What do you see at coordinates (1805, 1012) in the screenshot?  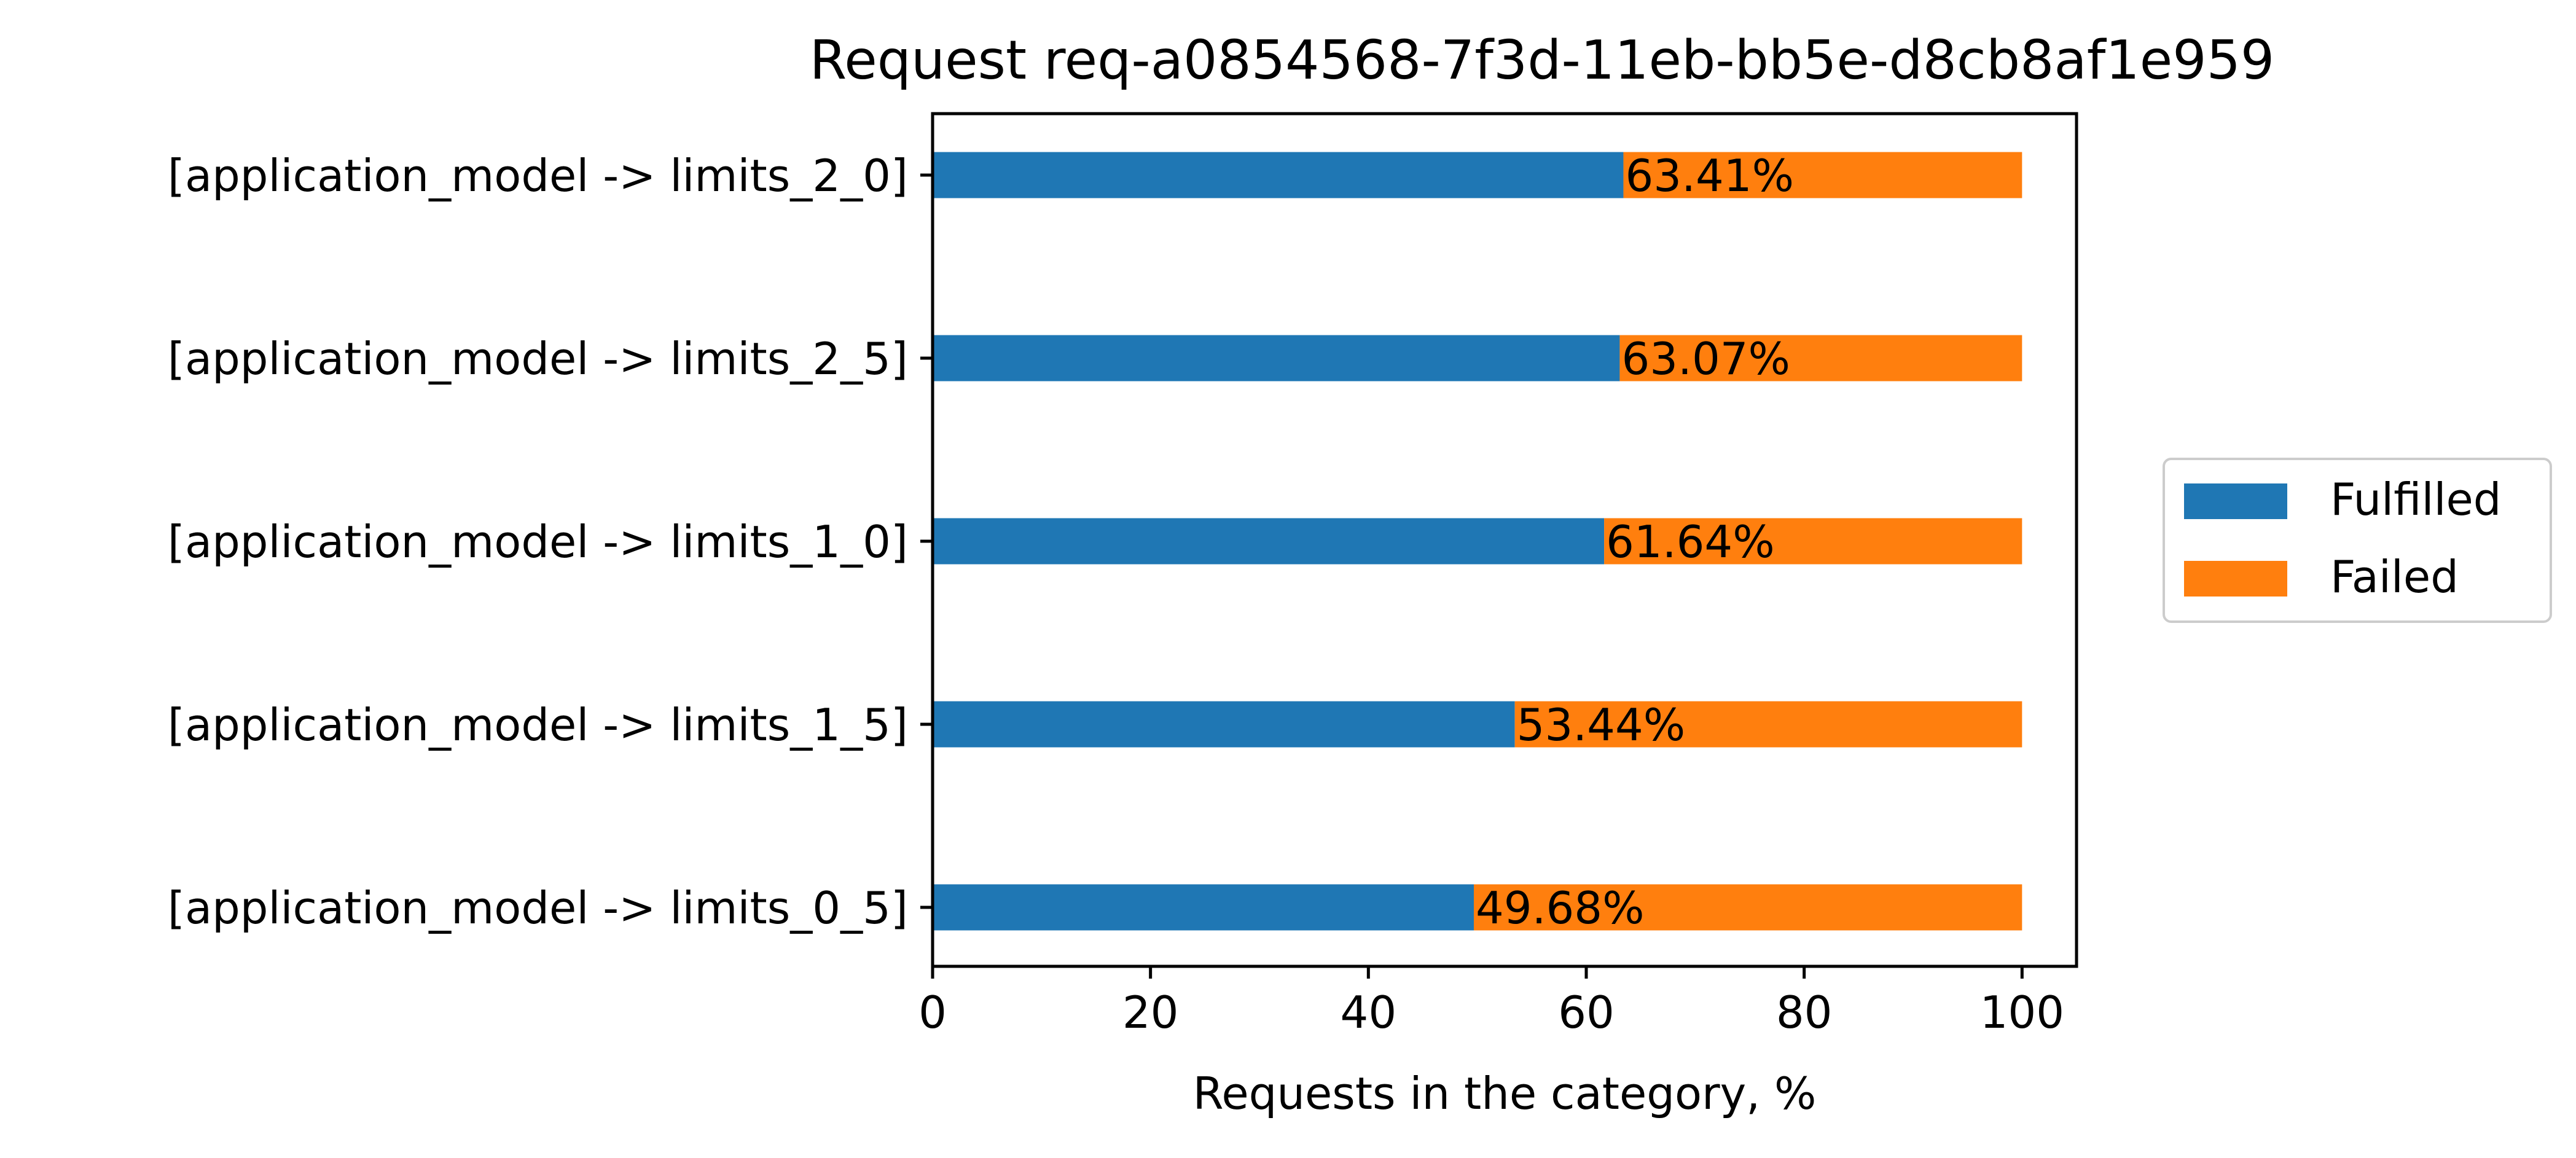 I see `x-tick-label-4: 80` at bounding box center [1805, 1012].